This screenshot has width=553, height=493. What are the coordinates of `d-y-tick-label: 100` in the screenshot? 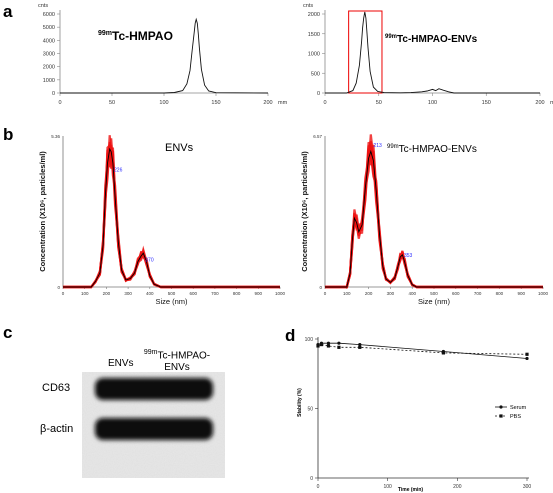 It's located at (309, 340).